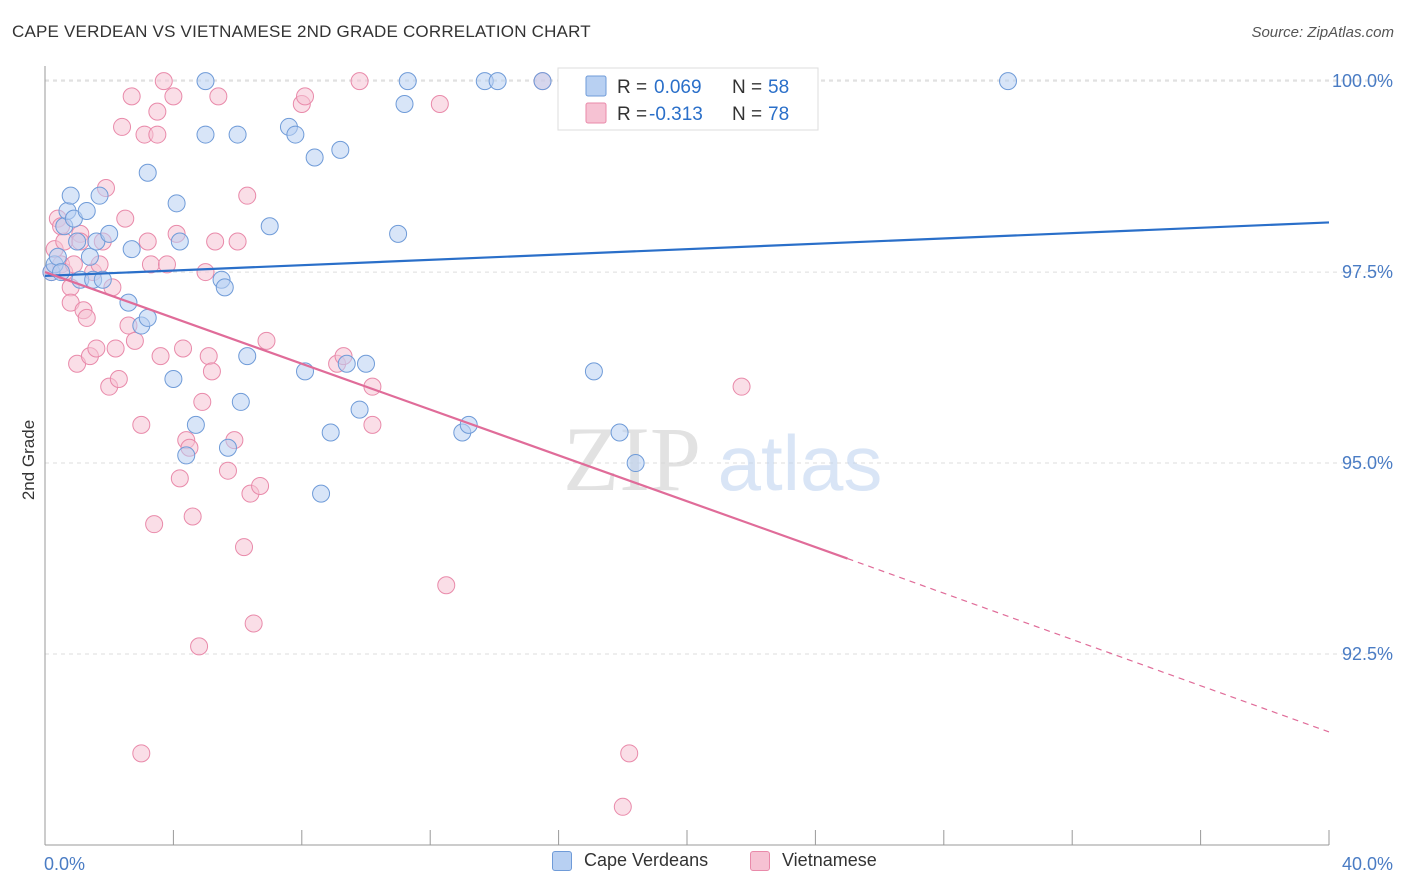 This screenshot has width=1406, height=892. Describe the element at coordinates (678, 87) in the screenshot. I see `legend-r-value-blue: 0.069` at that location.